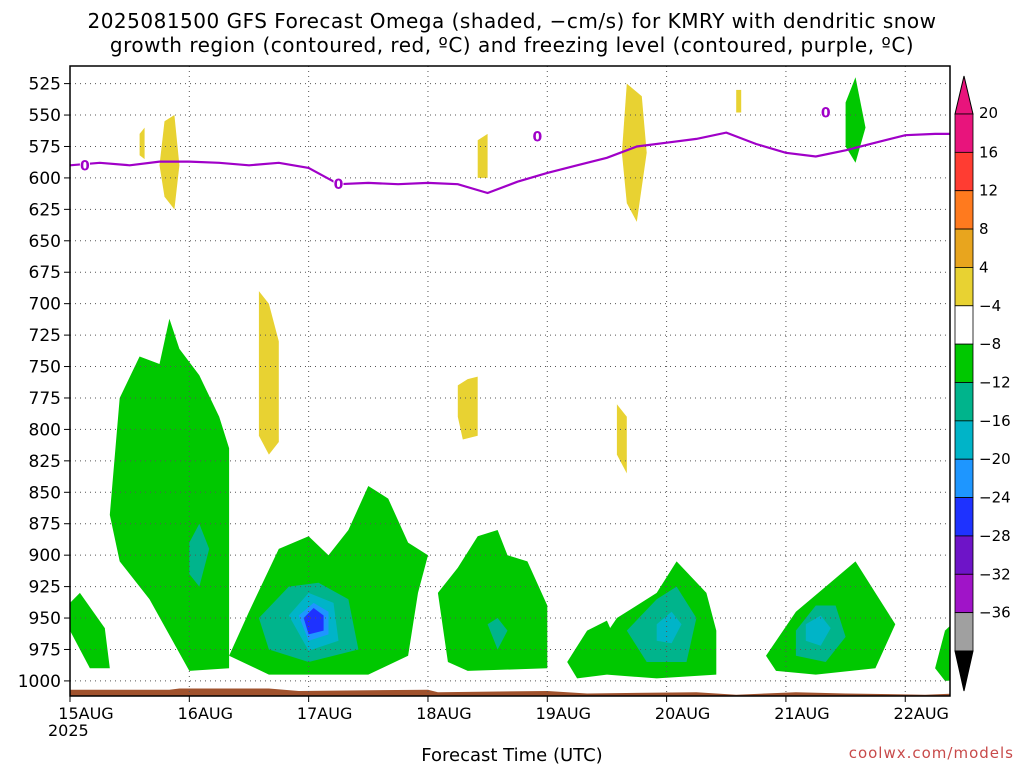 Image resolution: width=1024 pixels, height=768 pixels. I want to click on y-tick-label: 750, so click(45, 368).